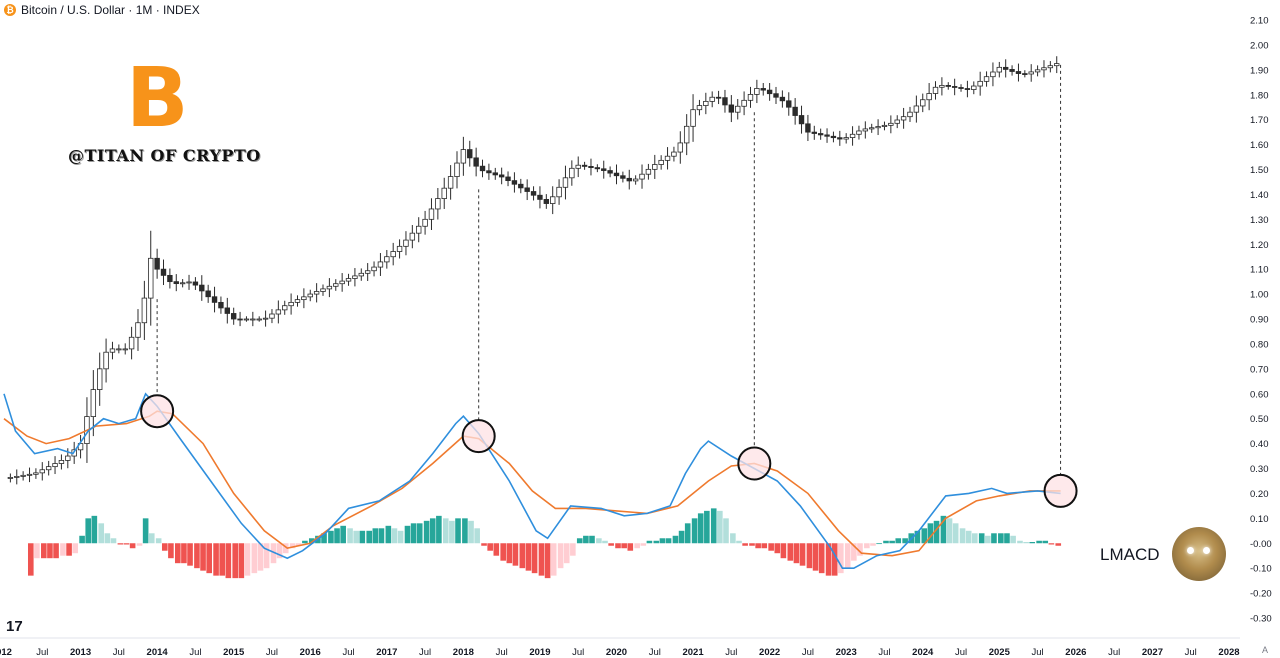 Image resolution: width=1280 pixels, height=658 pixels. I want to click on y-tick-label: 1.10, so click(1259, 270).